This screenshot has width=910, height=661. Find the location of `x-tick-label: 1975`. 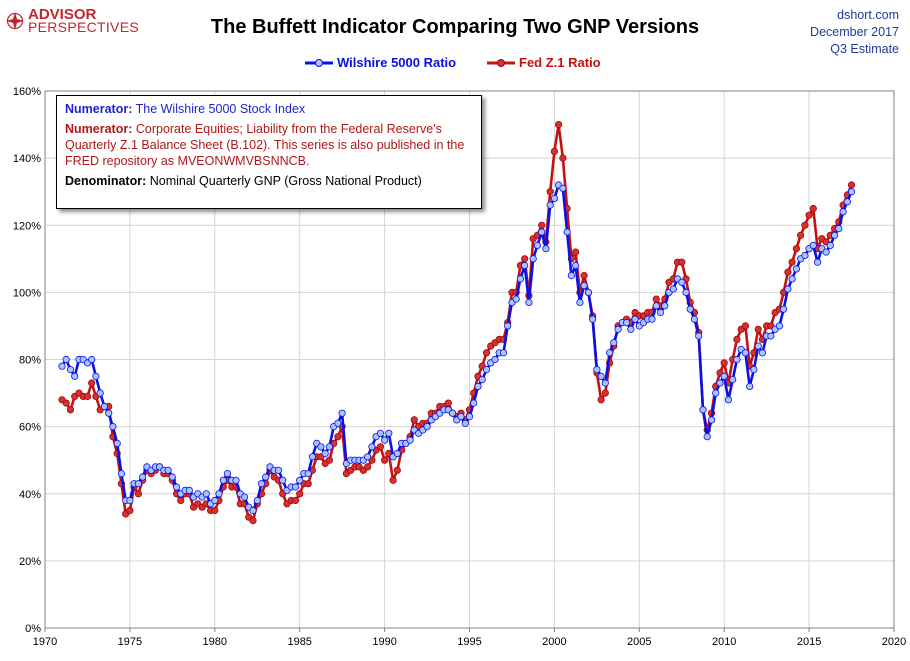

x-tick-label: 1975 is located at coordinates (130, 642).